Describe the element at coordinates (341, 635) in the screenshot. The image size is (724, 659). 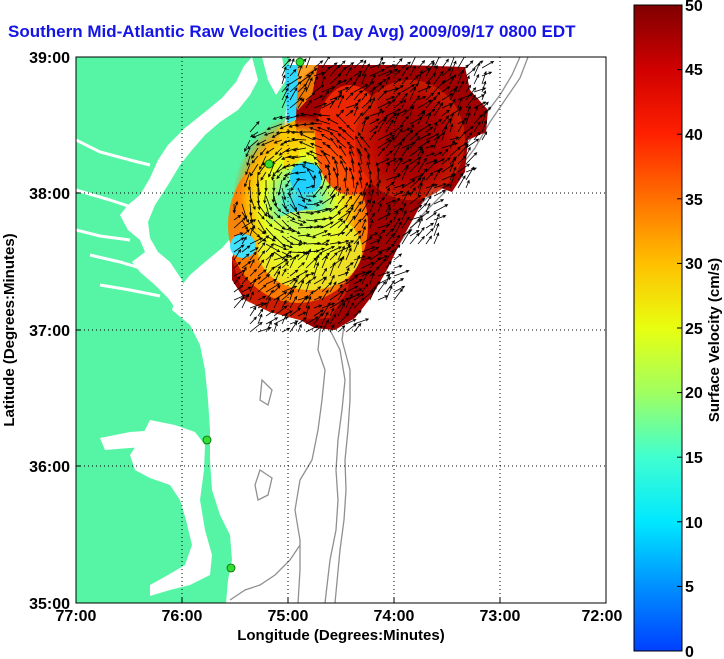
I see `x-axis-label: Longitude (Degrees:Minutes)` at that location.